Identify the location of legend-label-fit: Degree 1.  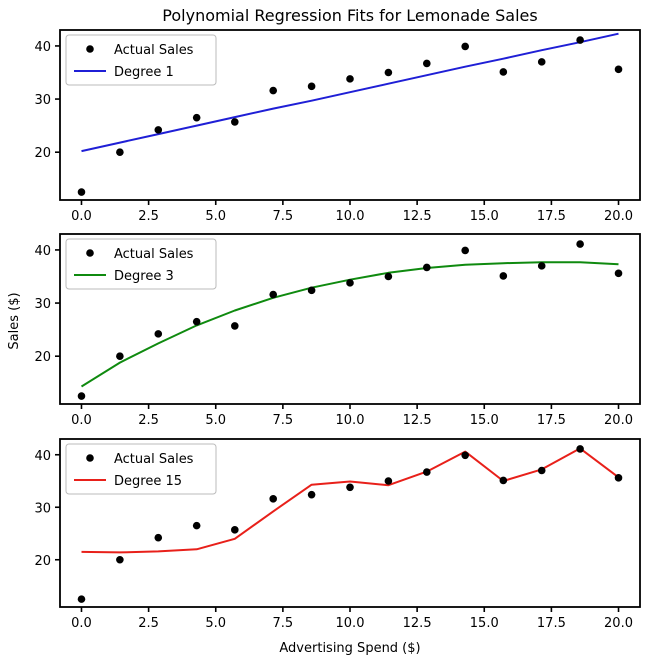
(144, 72).